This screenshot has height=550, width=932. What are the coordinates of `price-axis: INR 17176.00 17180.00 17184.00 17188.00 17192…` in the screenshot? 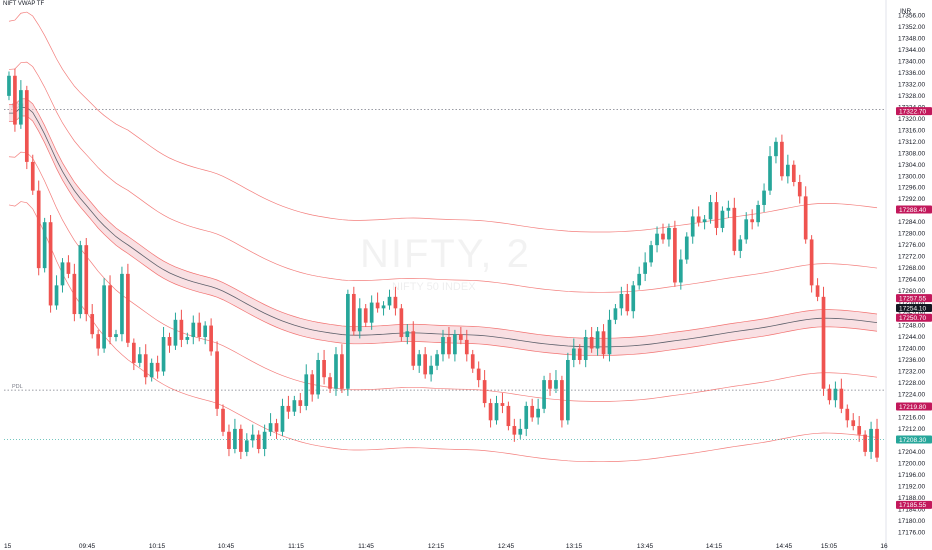 It's located at (905, 275).